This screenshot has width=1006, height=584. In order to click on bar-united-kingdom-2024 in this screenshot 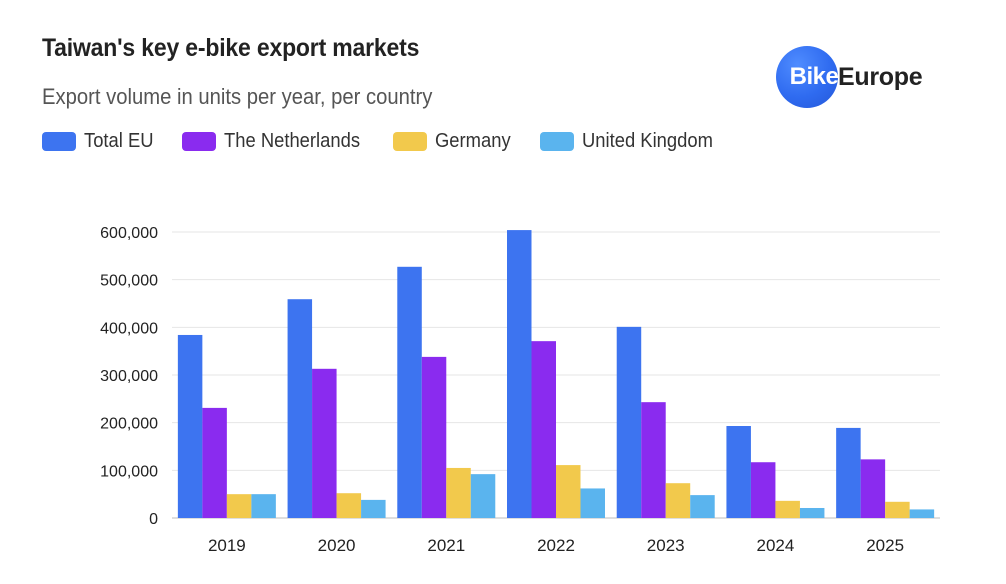, I will do `click(812, 512)`.